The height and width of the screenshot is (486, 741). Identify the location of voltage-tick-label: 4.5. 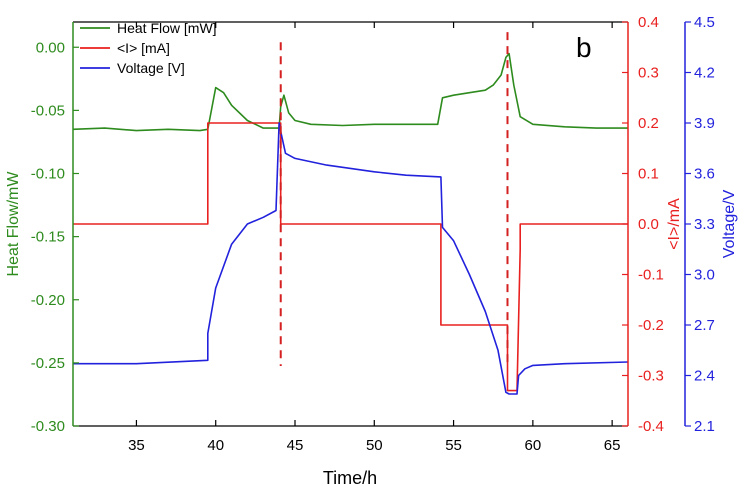
(704, 22).